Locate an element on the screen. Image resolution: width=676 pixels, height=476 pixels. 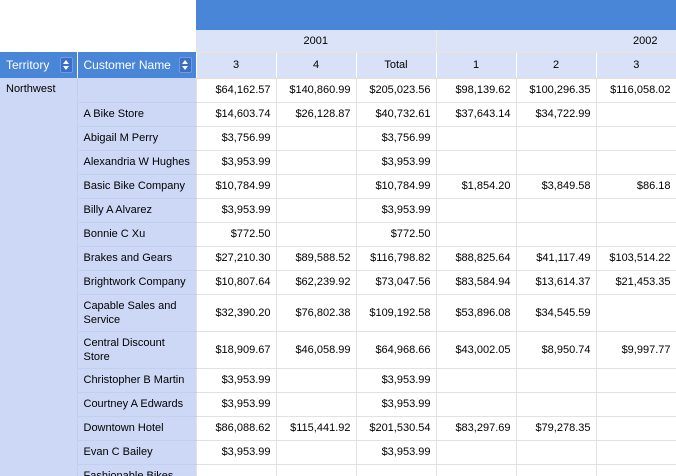
value-cell: $103,514.22 is located at coordinates (636, 258).